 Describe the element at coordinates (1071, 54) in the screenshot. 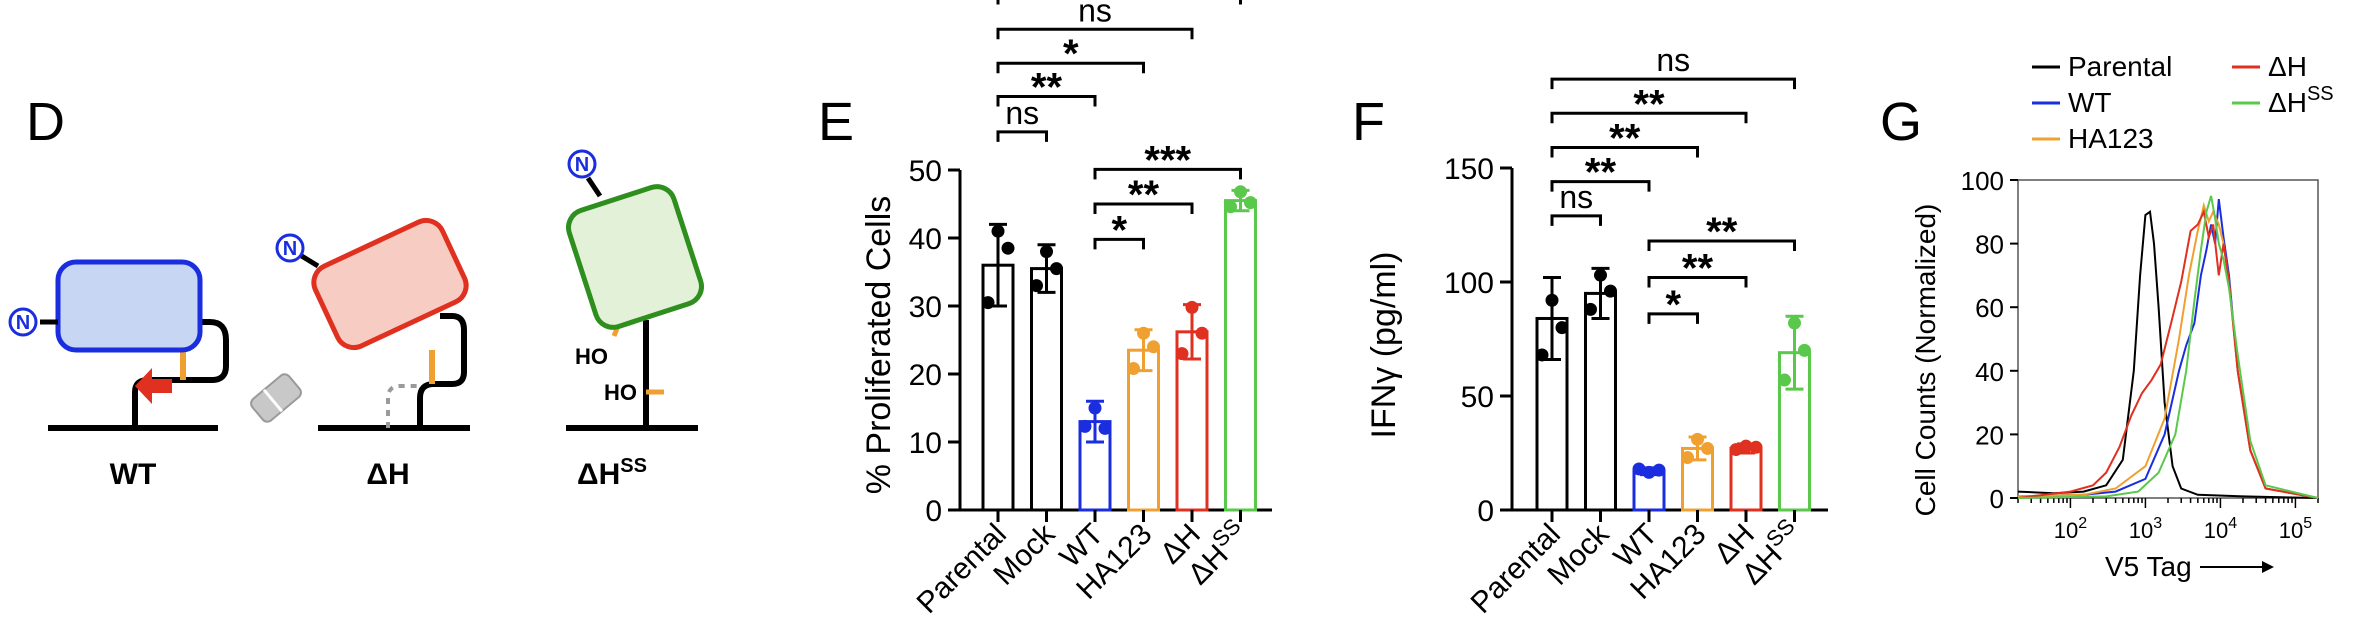

I see `significance-label: *` at that location.